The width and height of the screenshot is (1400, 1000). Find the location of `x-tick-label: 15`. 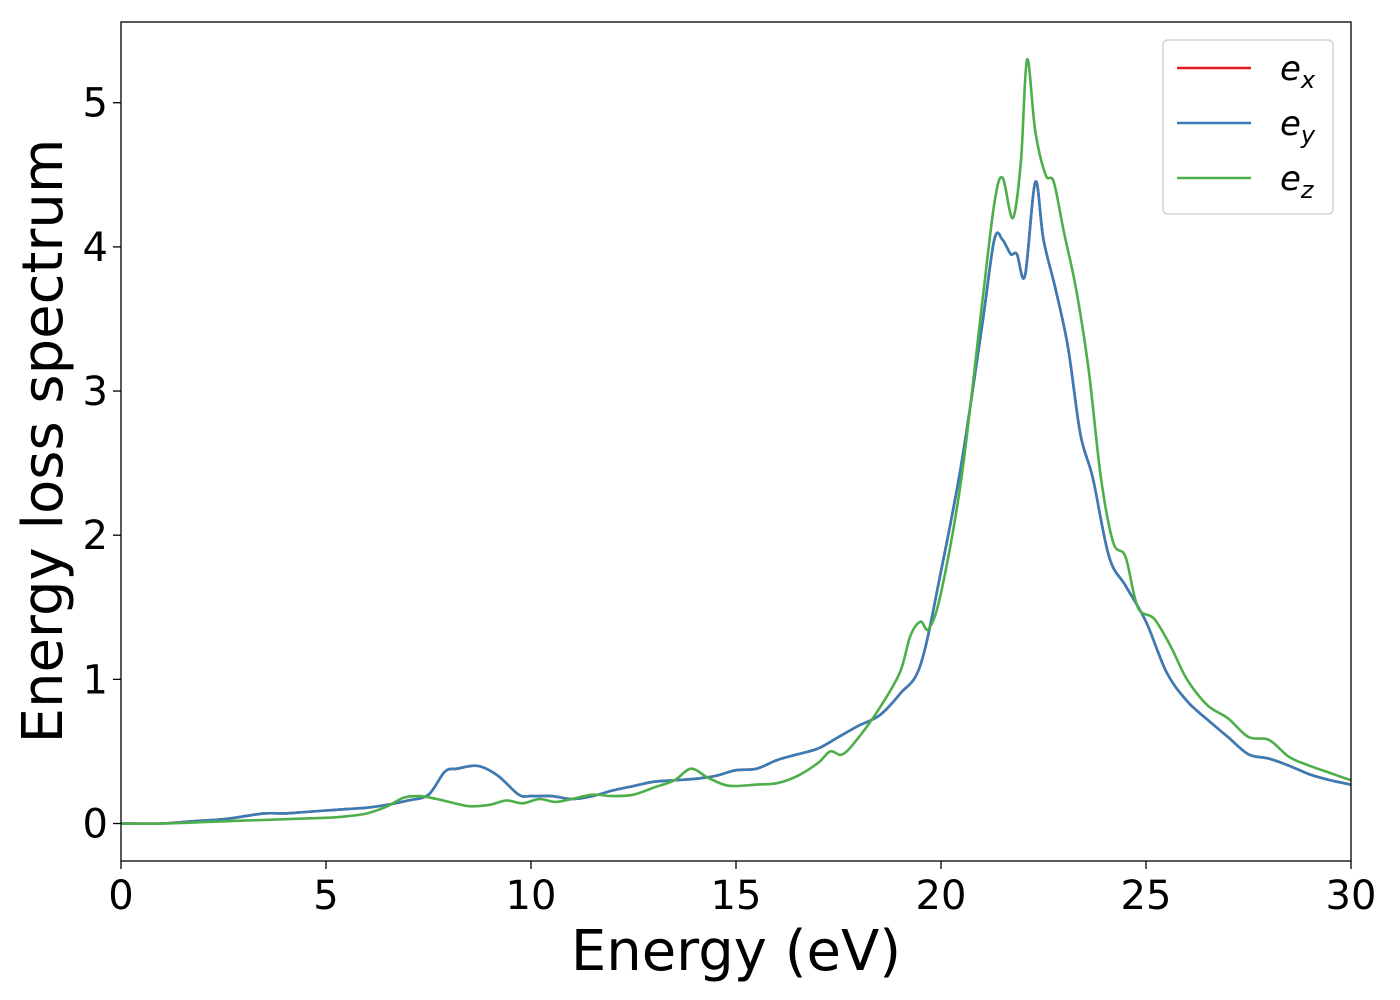

x-tick-label: 15 is located at coordinates (736, 896).